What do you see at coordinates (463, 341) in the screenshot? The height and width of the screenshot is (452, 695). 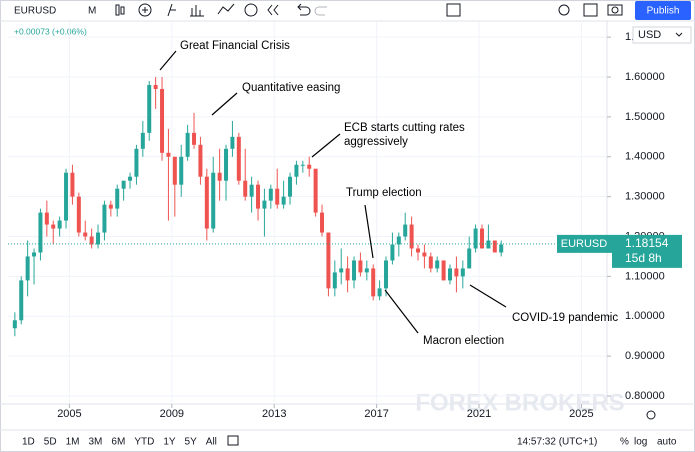 I see `annotation-text: Macron election` at bounding box center [463, 341].